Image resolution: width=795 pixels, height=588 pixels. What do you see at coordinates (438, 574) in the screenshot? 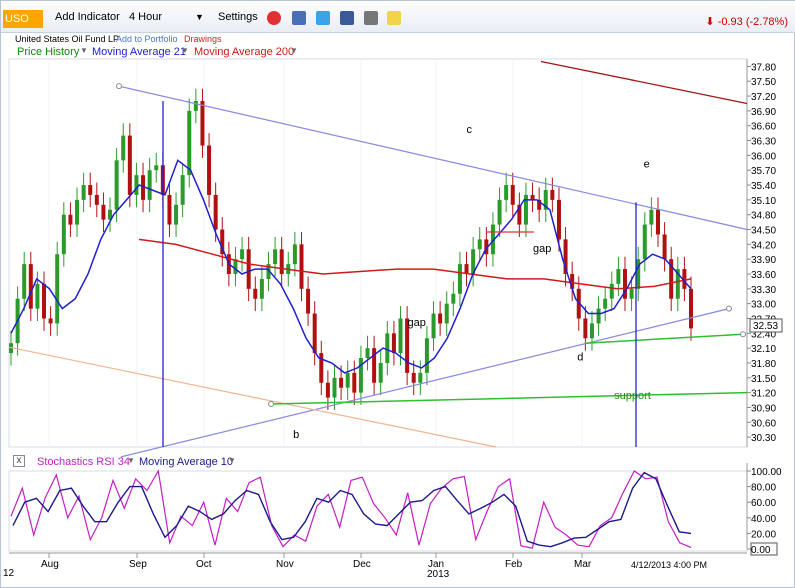
I see `year-label: 2013` at bounding box center [438, 574].